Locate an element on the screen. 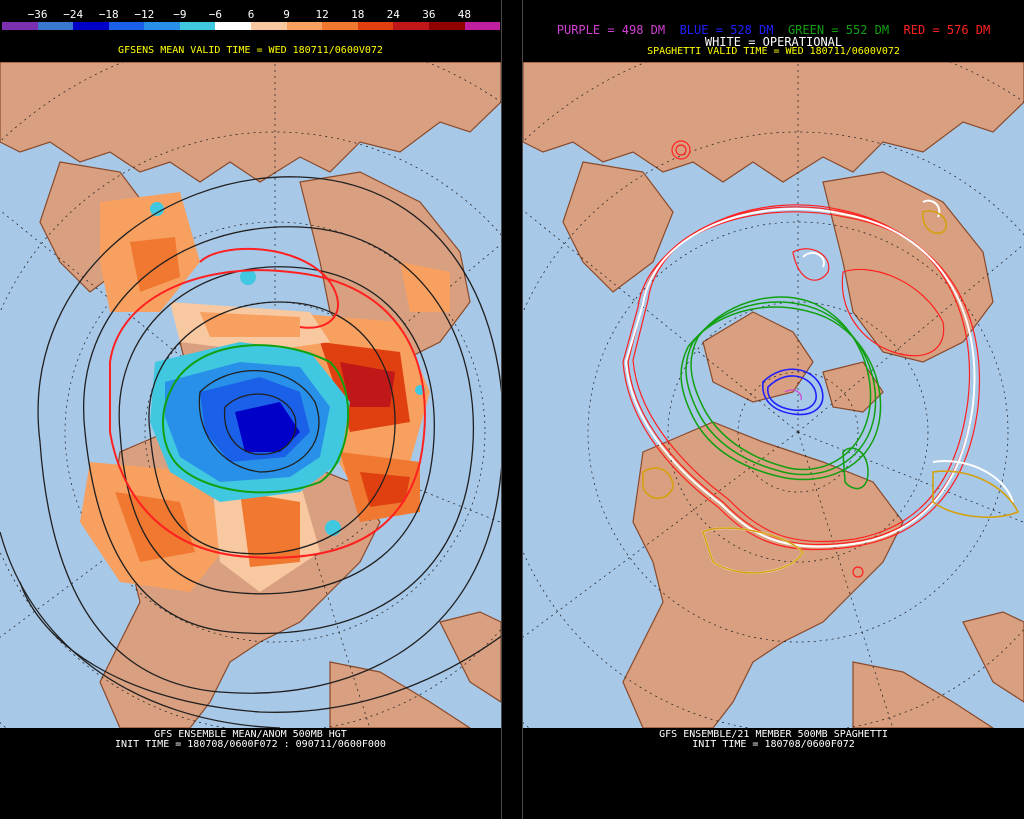 This screenshot has width=1024, height=819. colorbar-swatches is located at coordinates (251, 26).